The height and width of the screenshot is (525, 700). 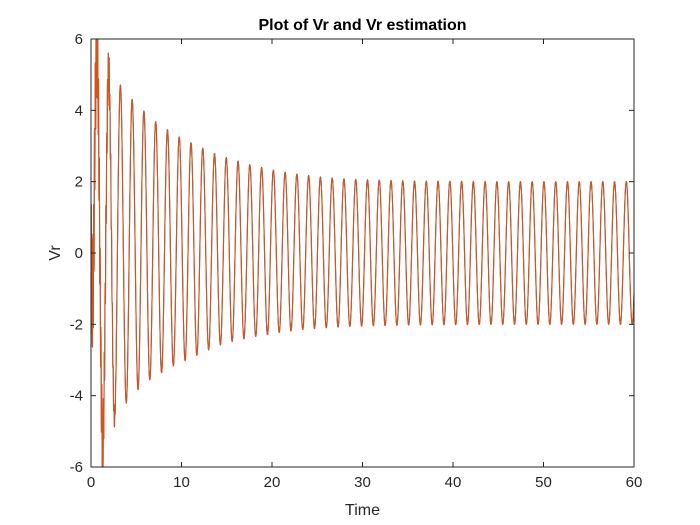 What do you see at coordinates (634, 482) in the screenshot?
I see `x-tick-label: 60` at bounding box center [634, 482].